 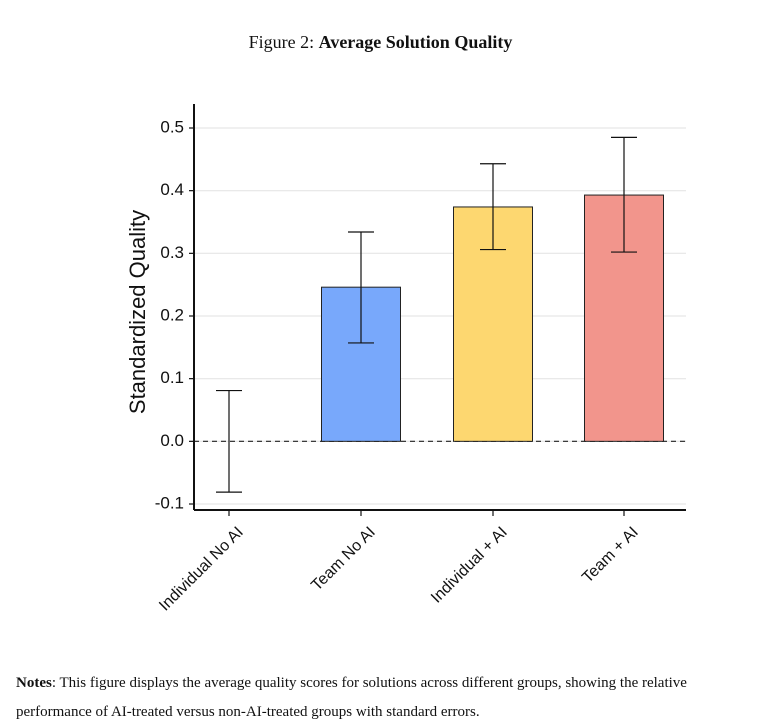 What do you see at coordinates (172, 126) in the screenshot?
I see `y-tick-label: 0.5` at bounding box center [172, 126].